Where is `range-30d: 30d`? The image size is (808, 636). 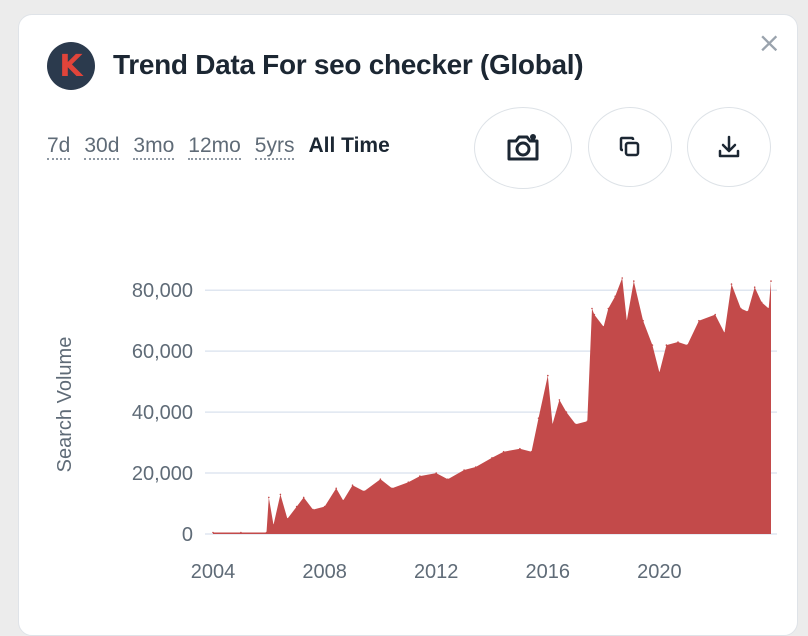
range-30d: 30d is located at coordinates (102, 147).